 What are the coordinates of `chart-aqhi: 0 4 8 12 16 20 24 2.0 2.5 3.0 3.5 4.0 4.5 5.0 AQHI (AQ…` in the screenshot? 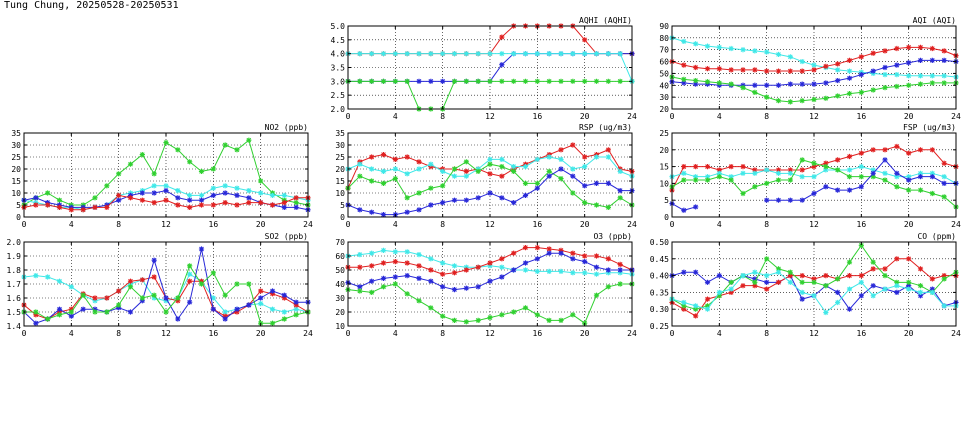 It's located at (484, 68).